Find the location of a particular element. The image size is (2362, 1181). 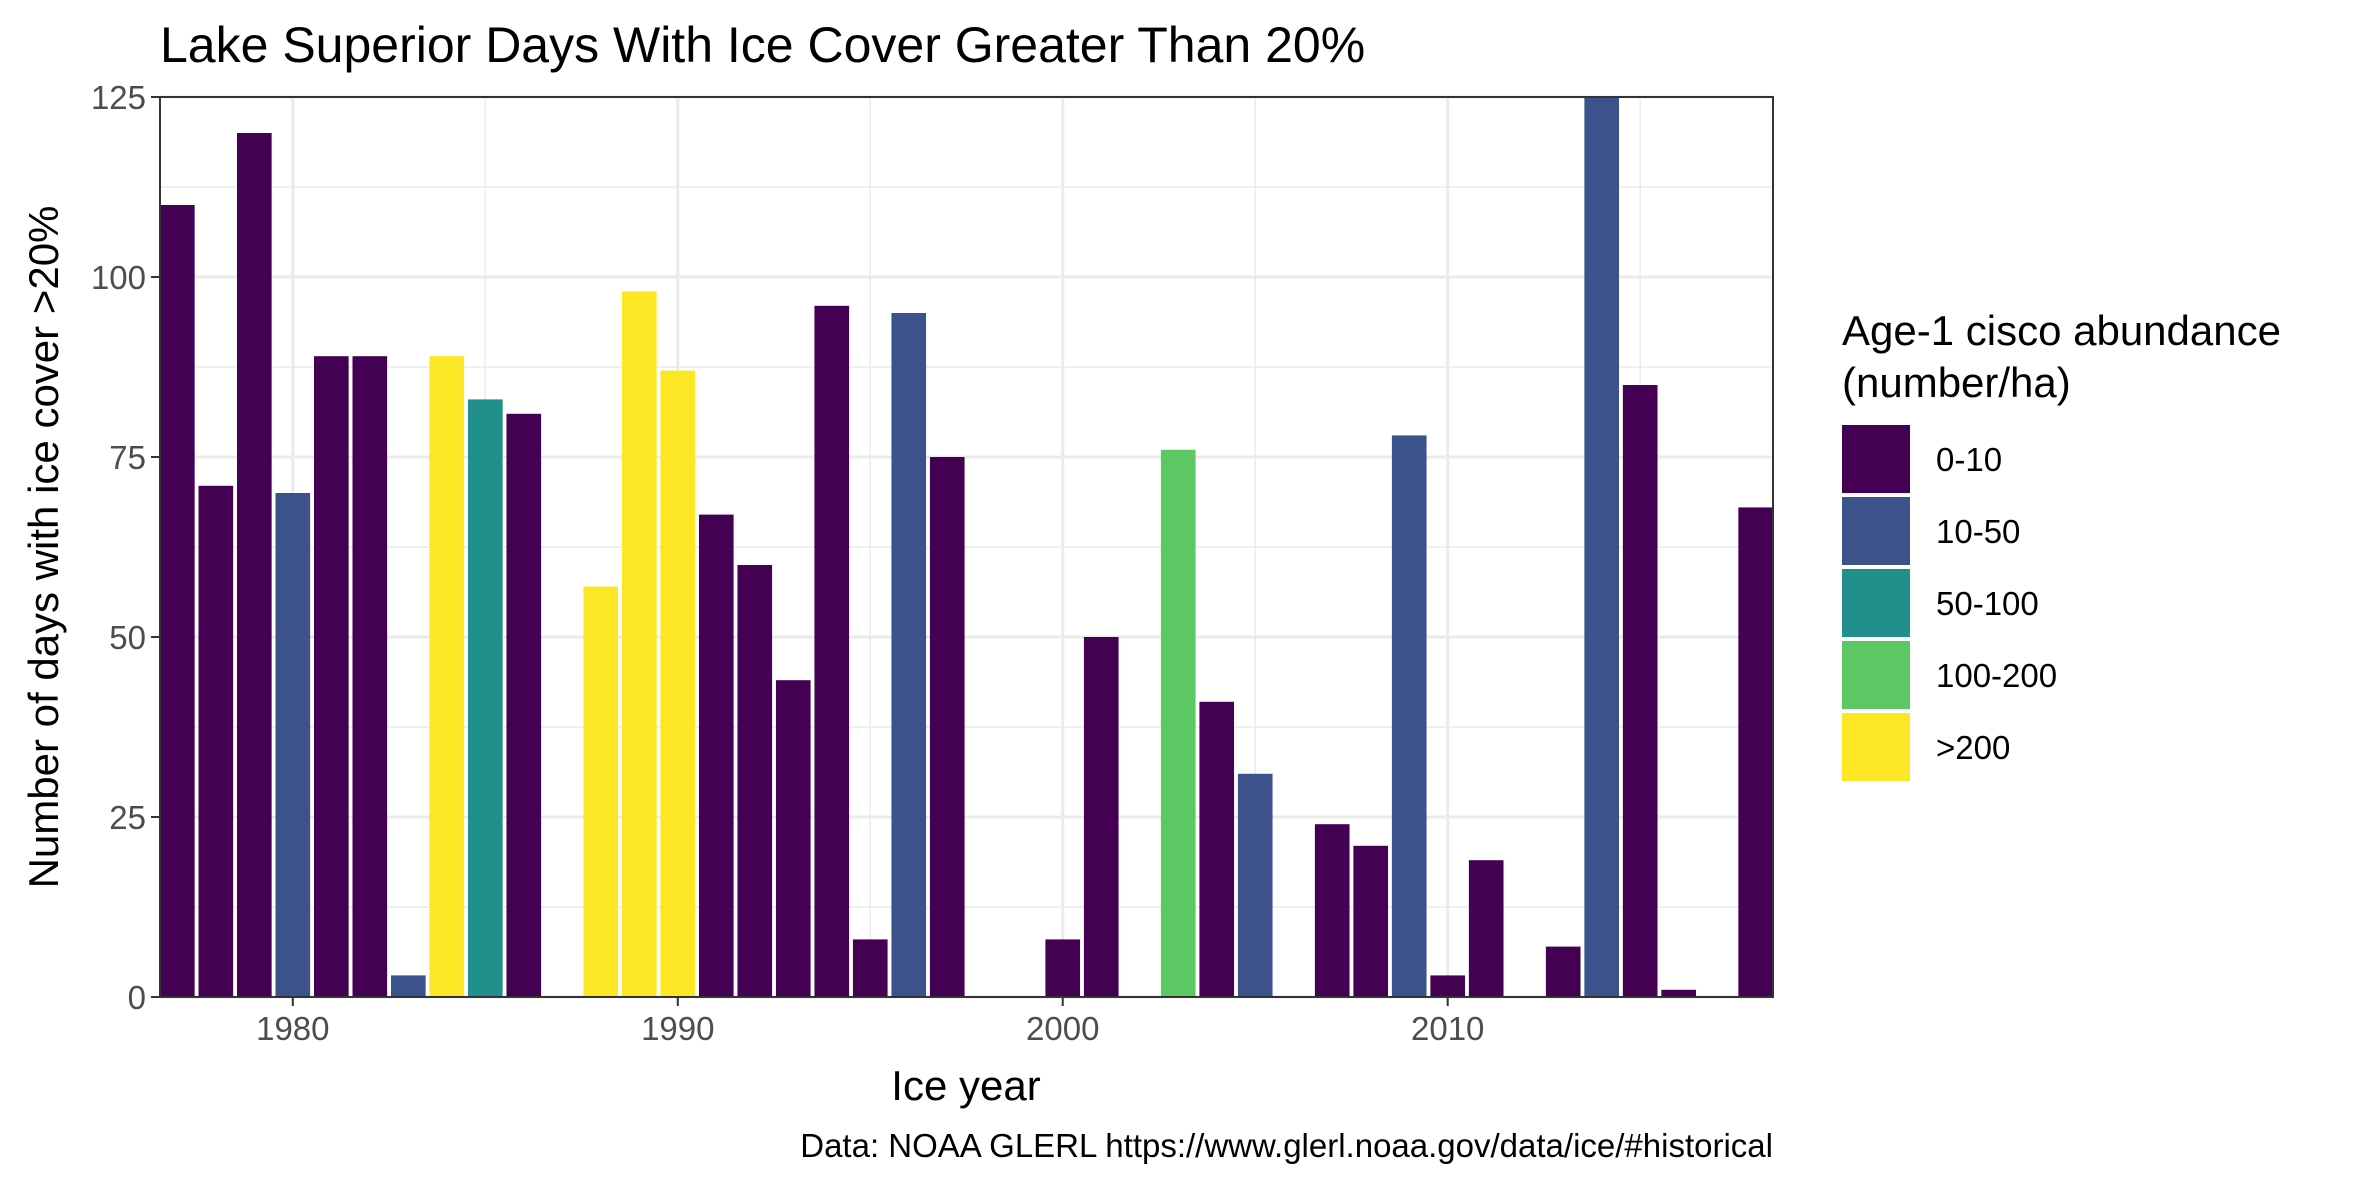

bar-2003 is located at coordinates (1178, 723).